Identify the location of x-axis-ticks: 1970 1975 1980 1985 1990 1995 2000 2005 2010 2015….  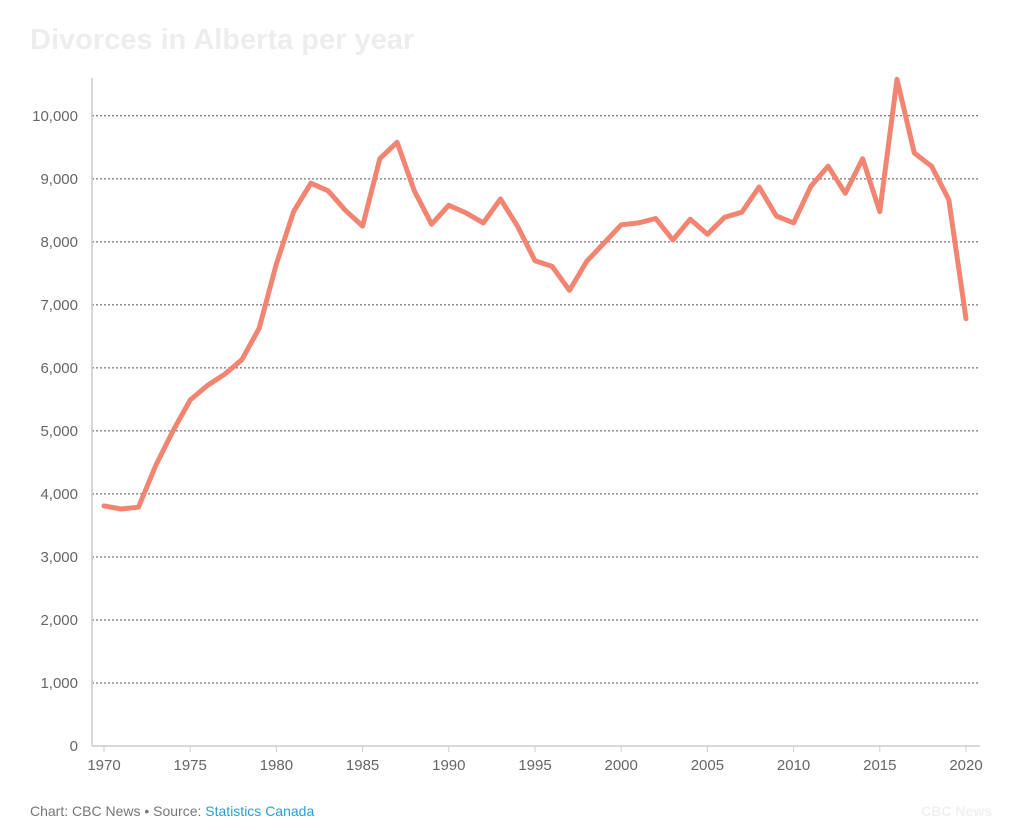
(535, 760).